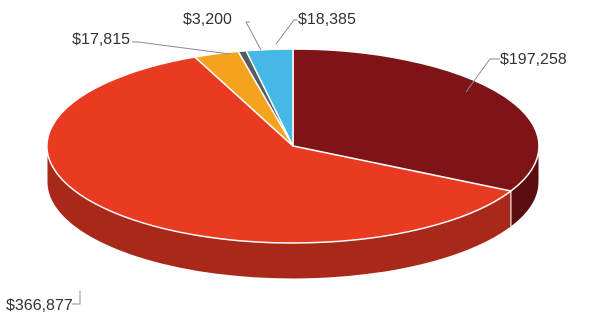 The width and height of the screenshot is (591, 335). I want to click on data-label-1: $197,258, so click(533, 59).